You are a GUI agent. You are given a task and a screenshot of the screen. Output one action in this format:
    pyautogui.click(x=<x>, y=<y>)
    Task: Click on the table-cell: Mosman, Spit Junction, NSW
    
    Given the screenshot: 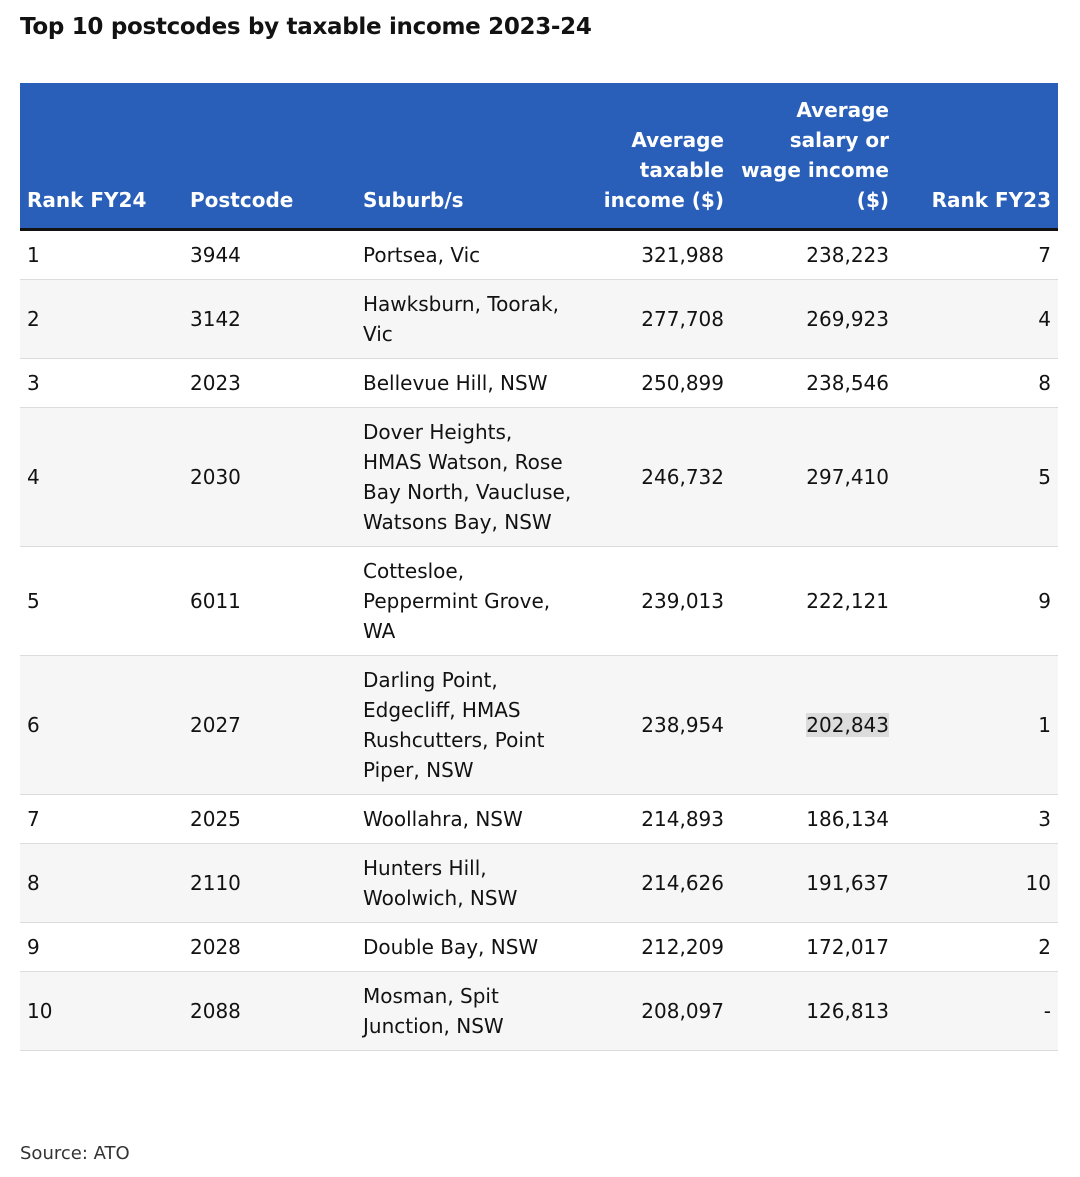 What is the action you would take?
    pyautogui.click(x=468, y=1011)
    